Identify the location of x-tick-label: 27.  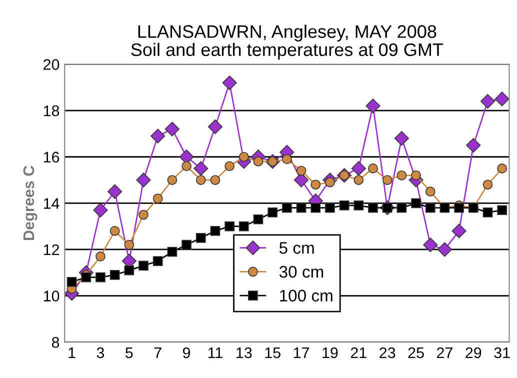
(444, 352).